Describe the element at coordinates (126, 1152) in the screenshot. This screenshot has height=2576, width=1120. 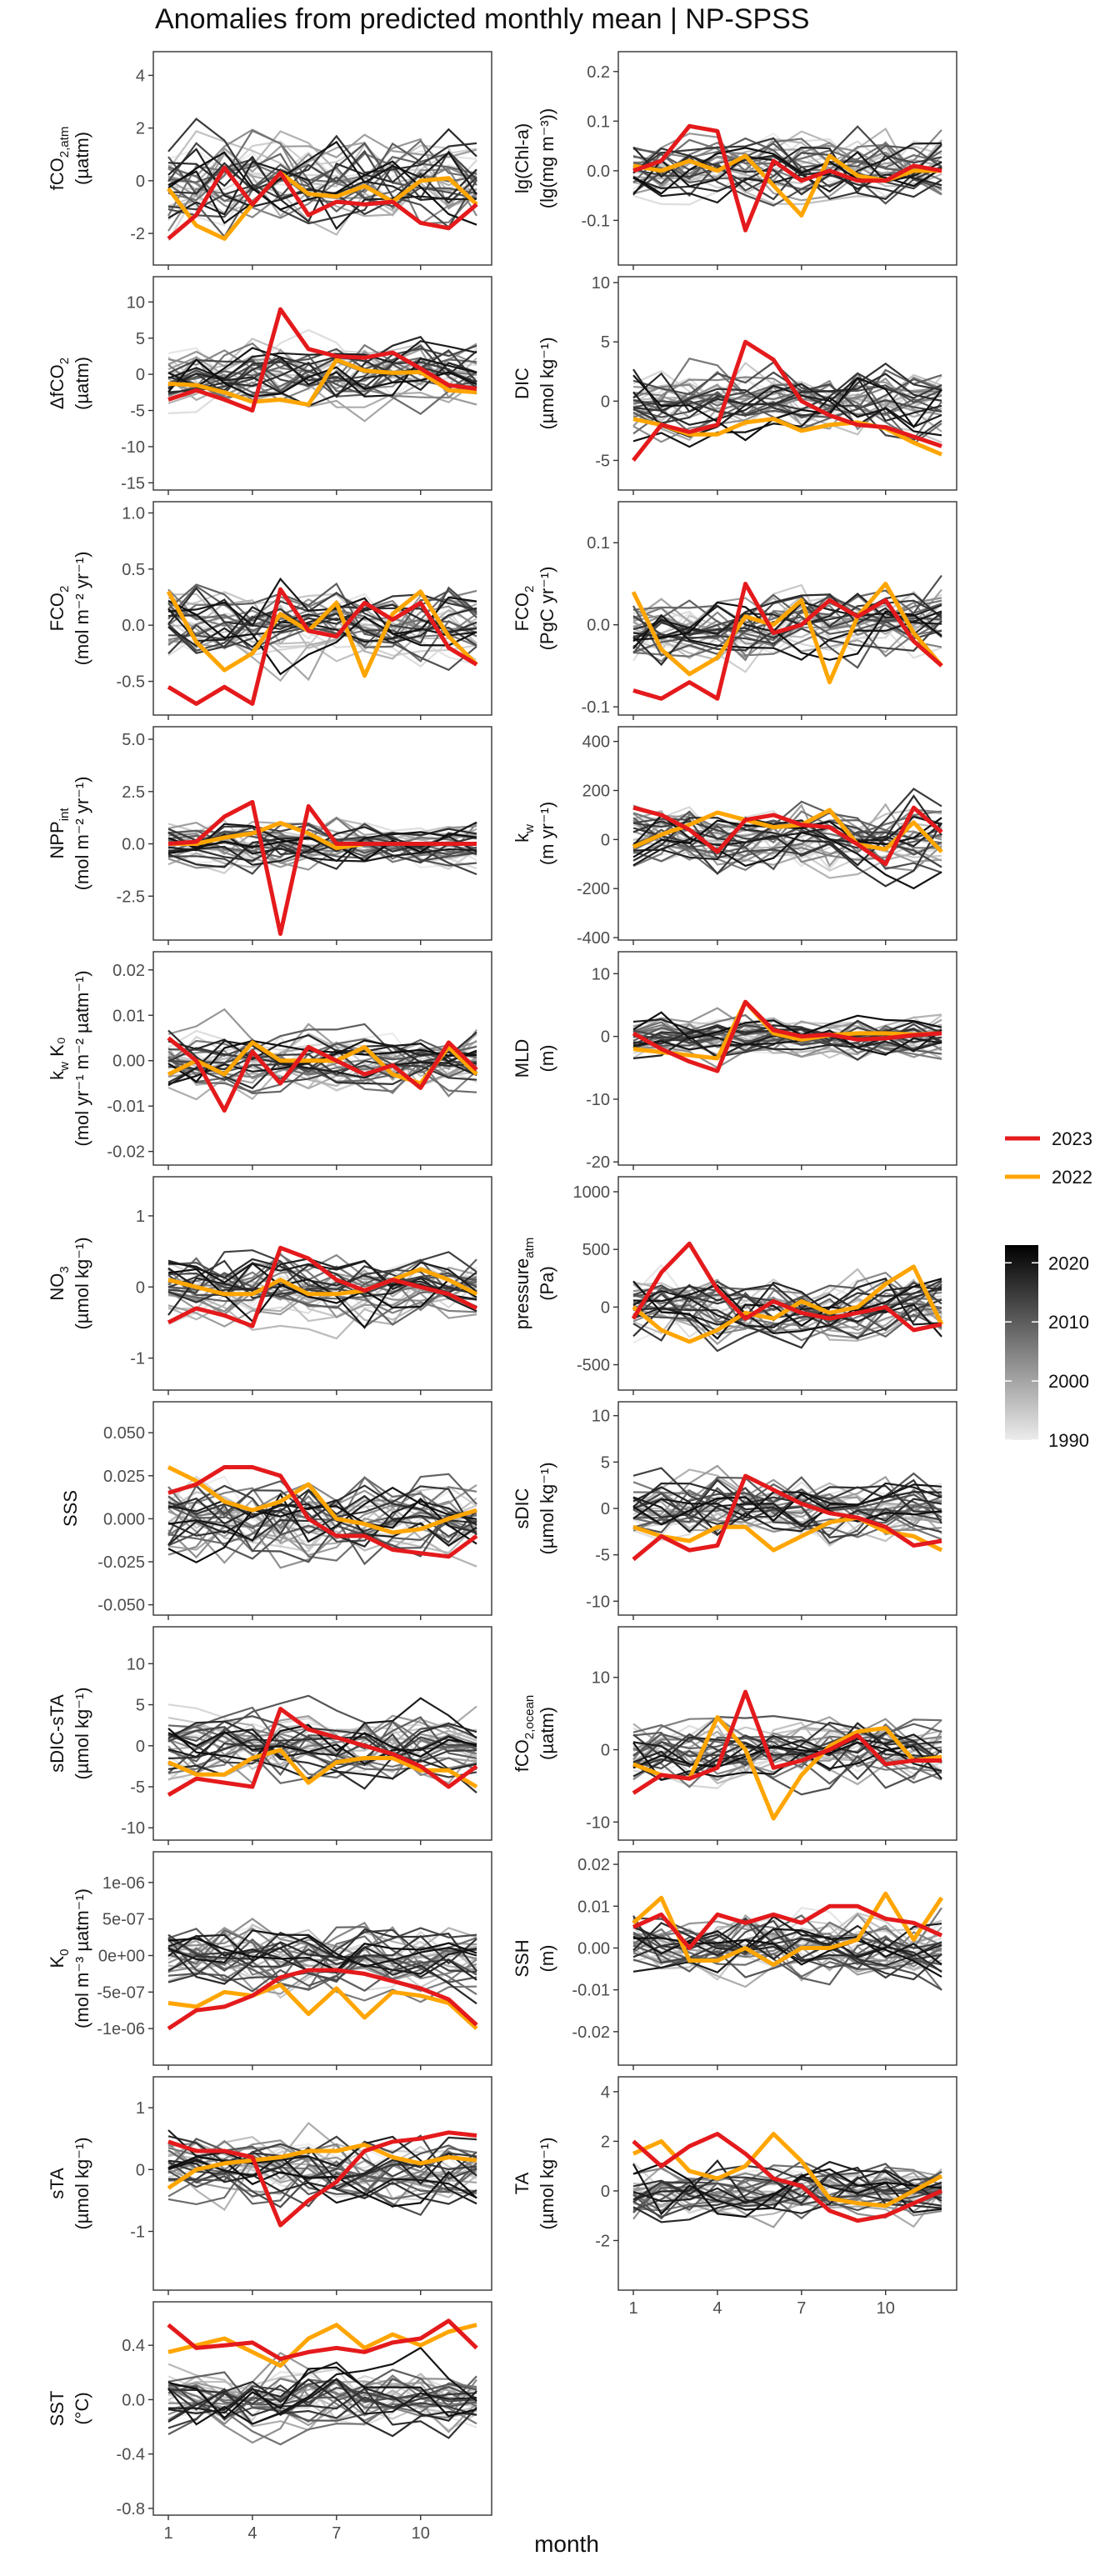
I see `y-tick-label: -0.02` at that location.